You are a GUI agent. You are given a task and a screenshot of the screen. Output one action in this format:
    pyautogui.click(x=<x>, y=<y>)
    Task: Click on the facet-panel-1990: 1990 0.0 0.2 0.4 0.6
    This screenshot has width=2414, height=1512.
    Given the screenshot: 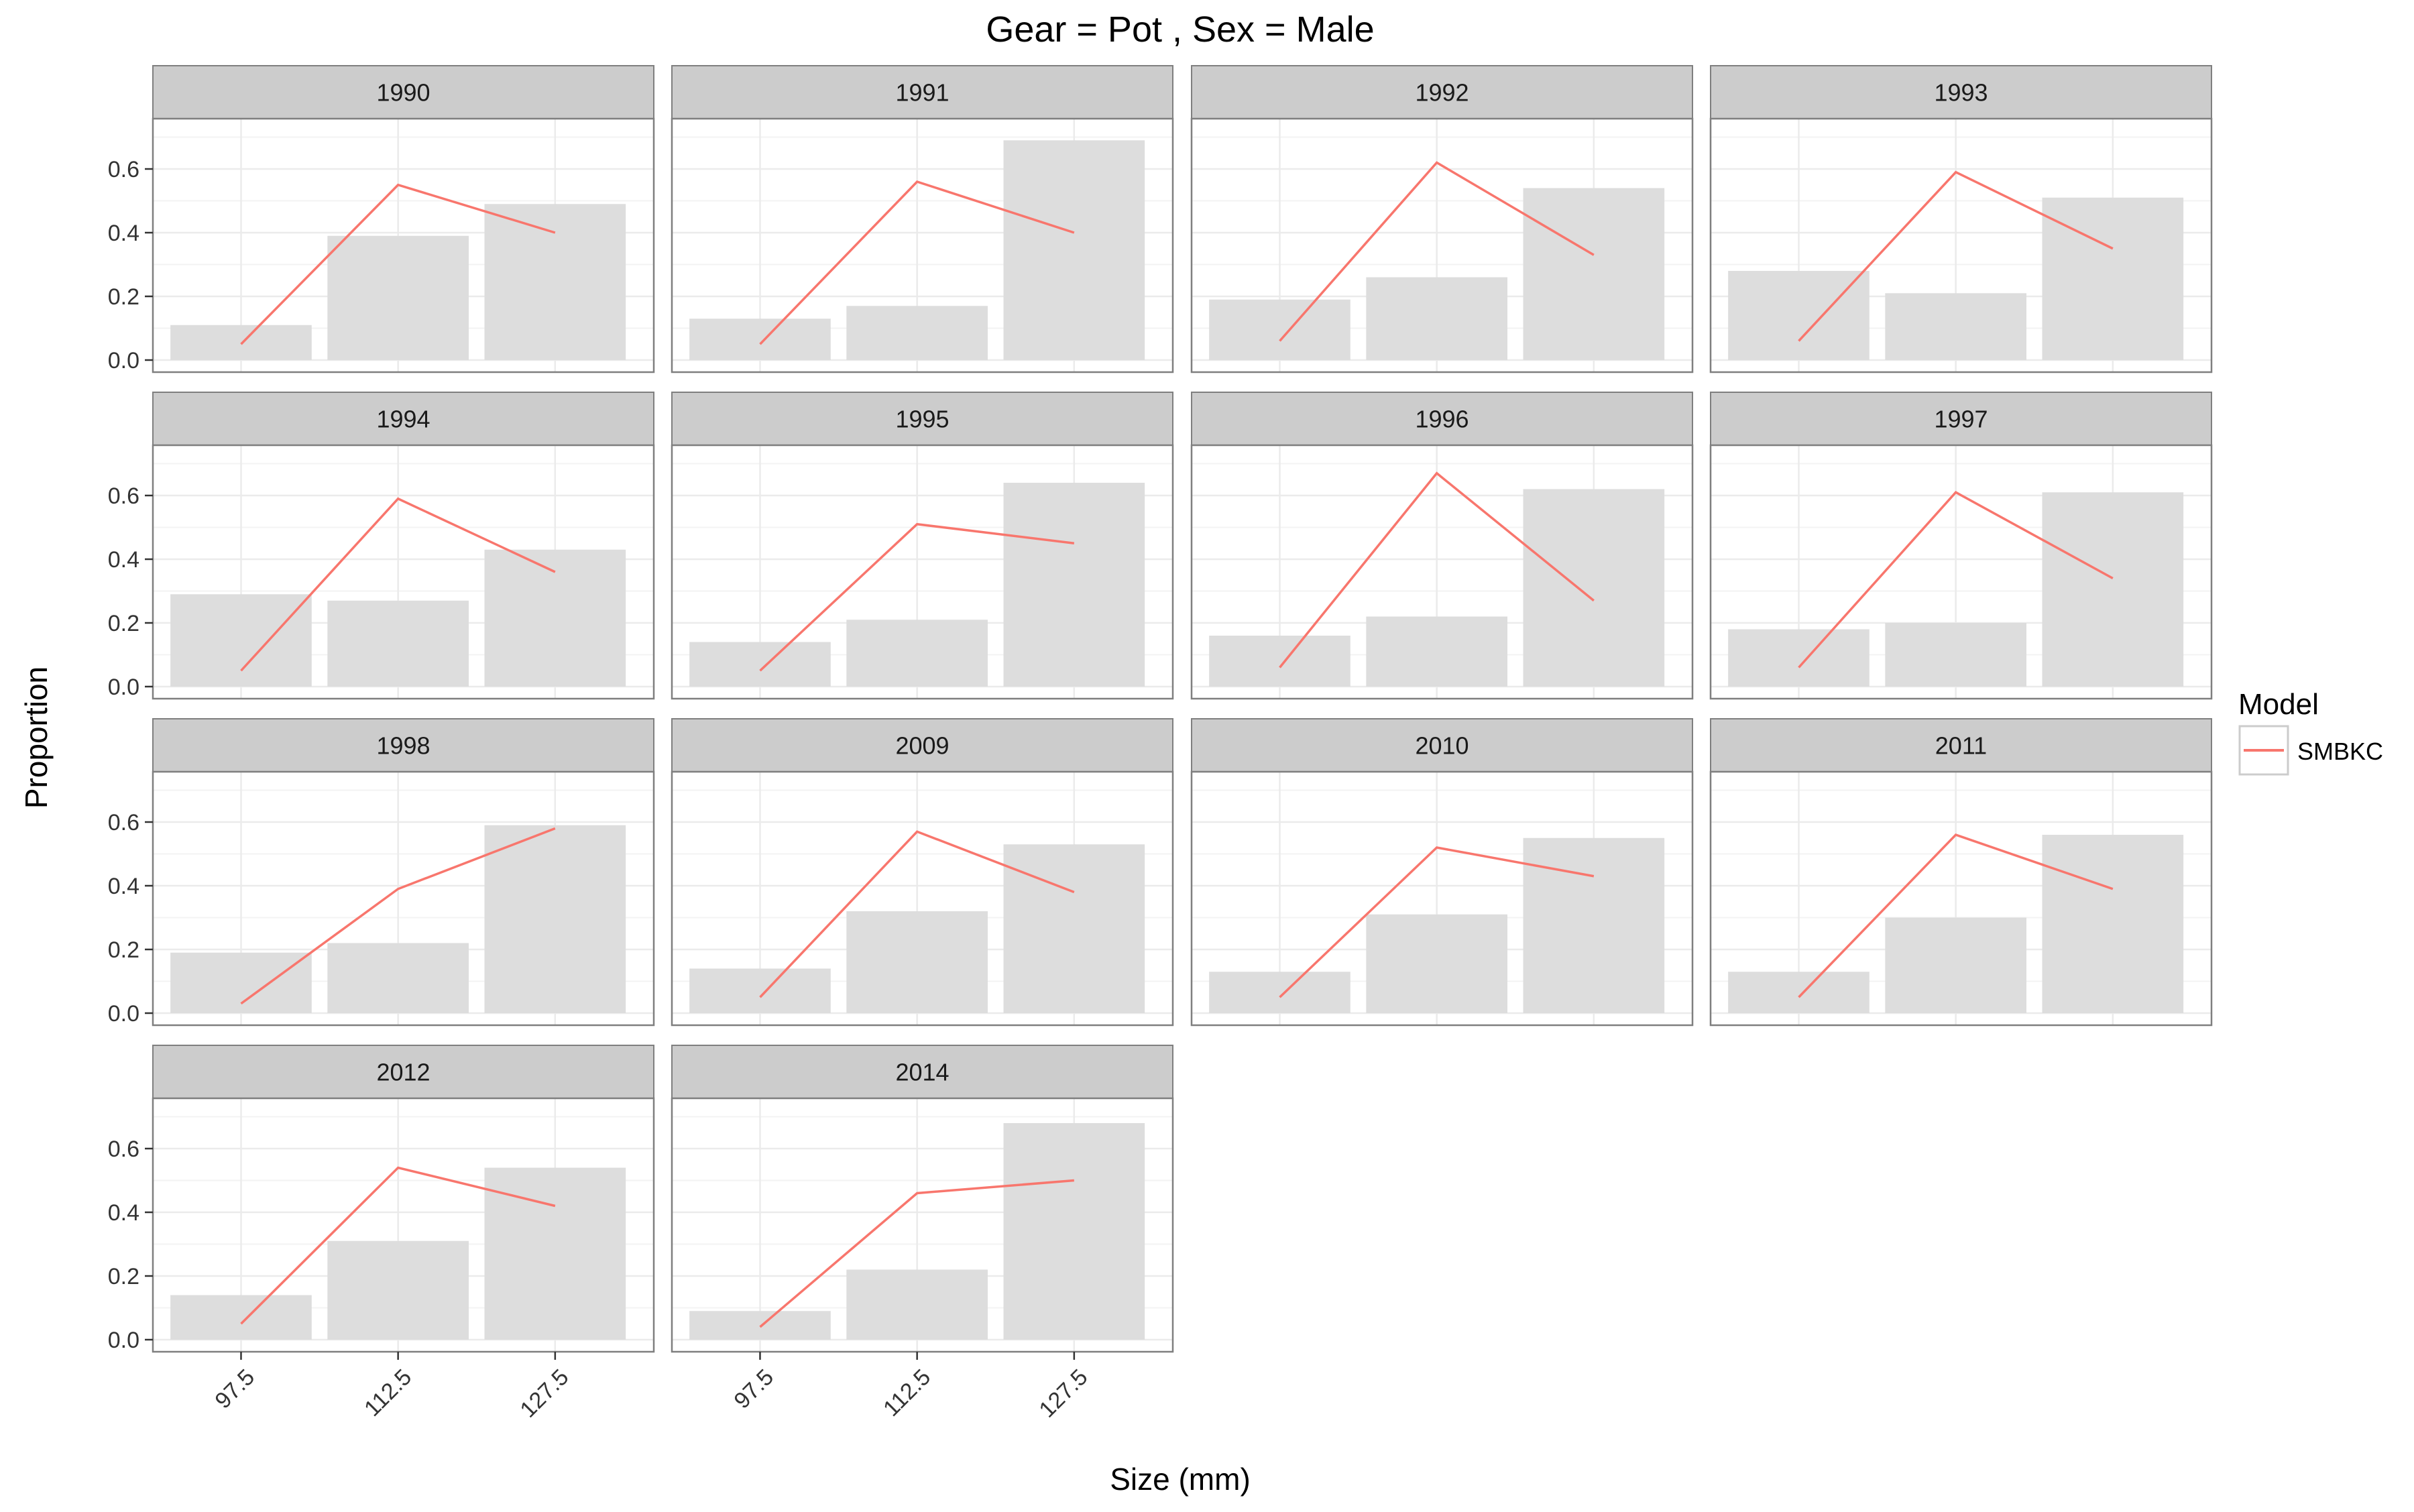 What is the action you would take?
    pyautogui.click(x=381, y=219)
    